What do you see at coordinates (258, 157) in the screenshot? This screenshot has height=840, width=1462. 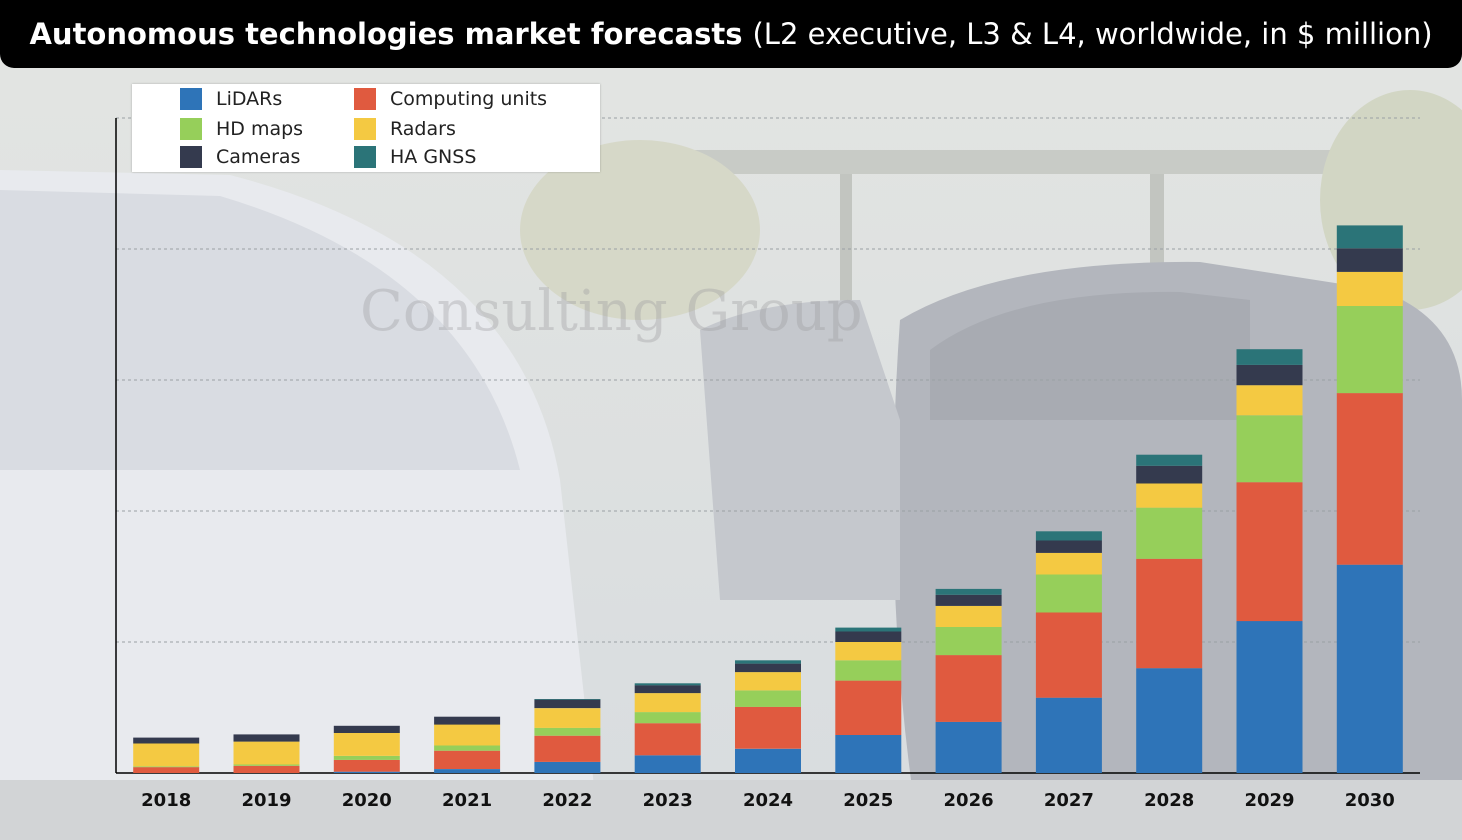 I see `legend-label: Cameras` at bounding box center [258, 157].